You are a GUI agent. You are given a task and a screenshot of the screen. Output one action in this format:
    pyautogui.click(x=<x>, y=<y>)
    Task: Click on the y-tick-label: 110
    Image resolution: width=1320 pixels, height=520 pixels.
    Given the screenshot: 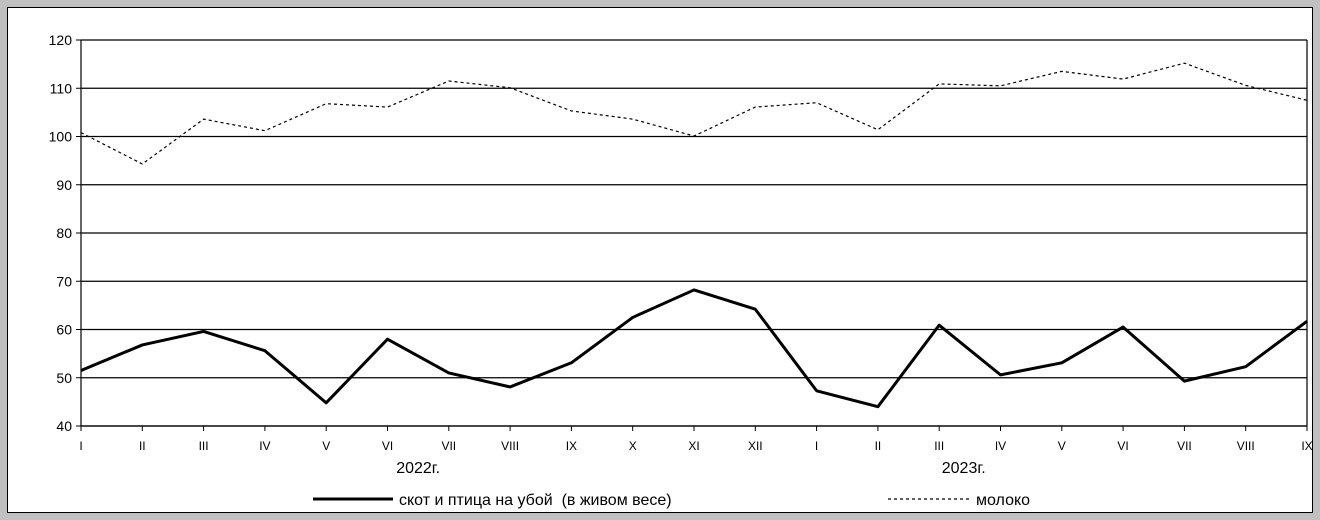 What is the action you would take?
    pyautogui.click(x=61, y=88)
    